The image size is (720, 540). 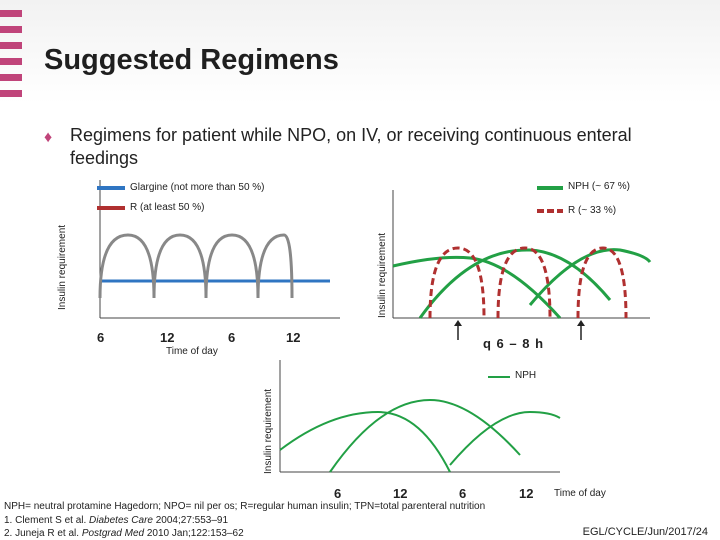 I want to click on chart2-legend-nph-swatch, so click(x=550, y=188).